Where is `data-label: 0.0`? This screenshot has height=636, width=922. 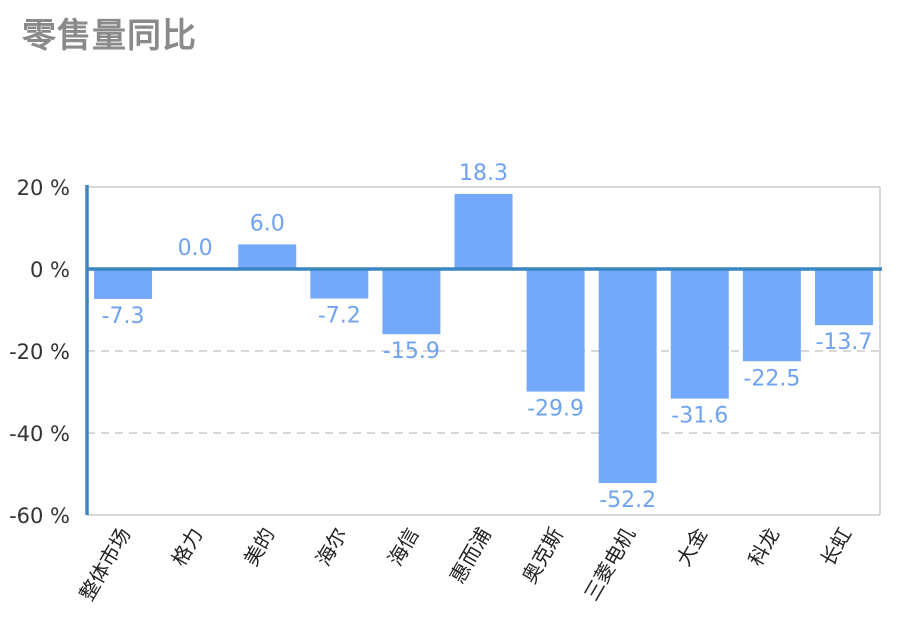 data-label: 0.0 is located at coordinates (195, 248).